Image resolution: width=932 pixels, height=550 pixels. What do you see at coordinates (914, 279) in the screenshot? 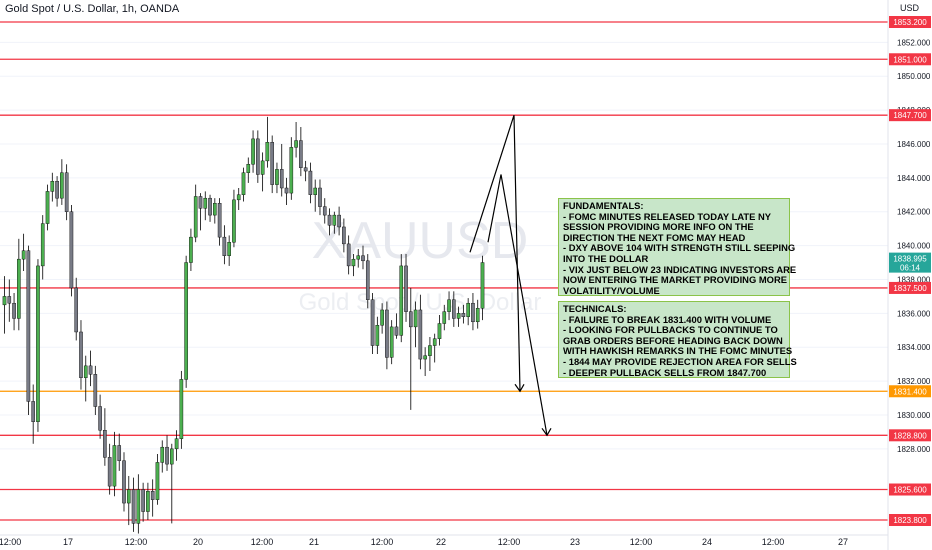
I see `price-tick-label: 1838.000` at bounding box center [914, 279].